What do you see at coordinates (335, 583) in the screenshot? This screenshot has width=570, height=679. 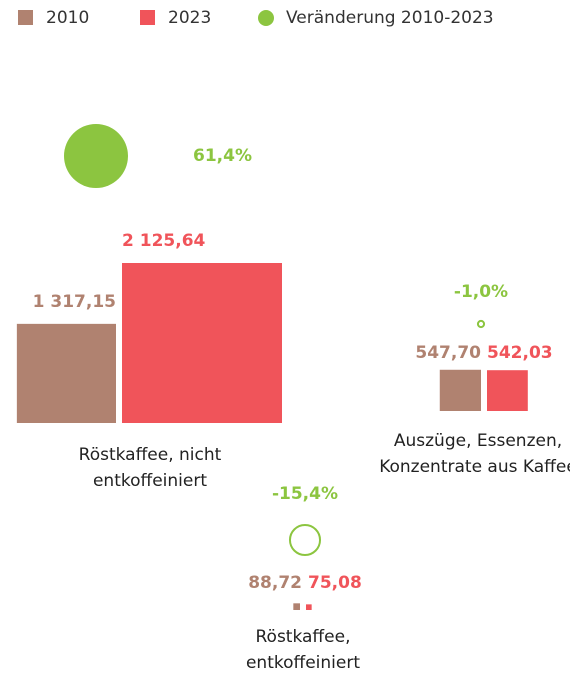 I see `value-label: 75,08` at bounding box center [335, 583].